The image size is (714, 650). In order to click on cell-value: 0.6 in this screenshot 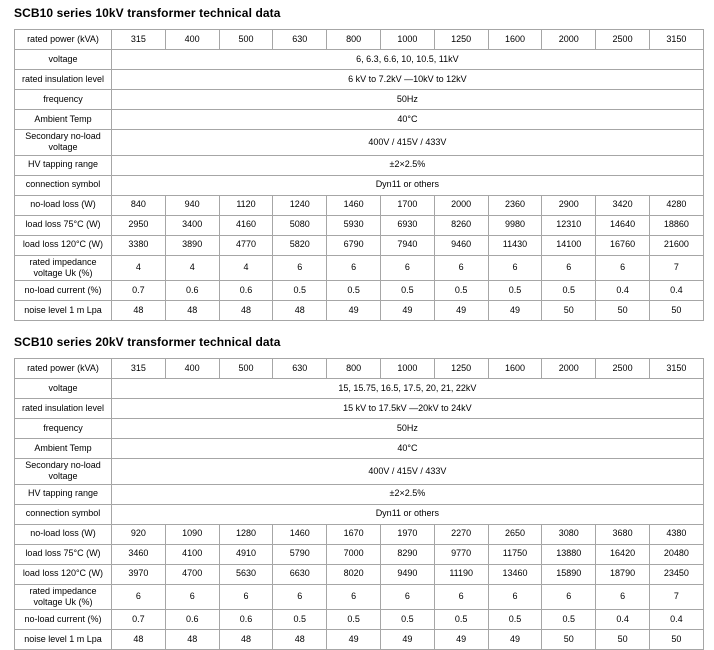, I will do `click(246, 619)`.